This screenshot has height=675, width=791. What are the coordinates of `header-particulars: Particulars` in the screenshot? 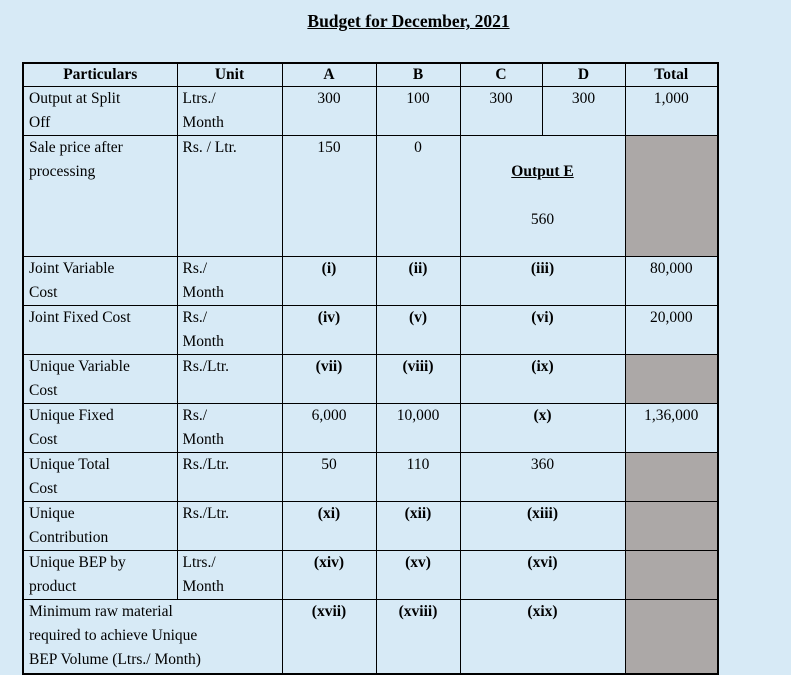 It's located at (100, 74).